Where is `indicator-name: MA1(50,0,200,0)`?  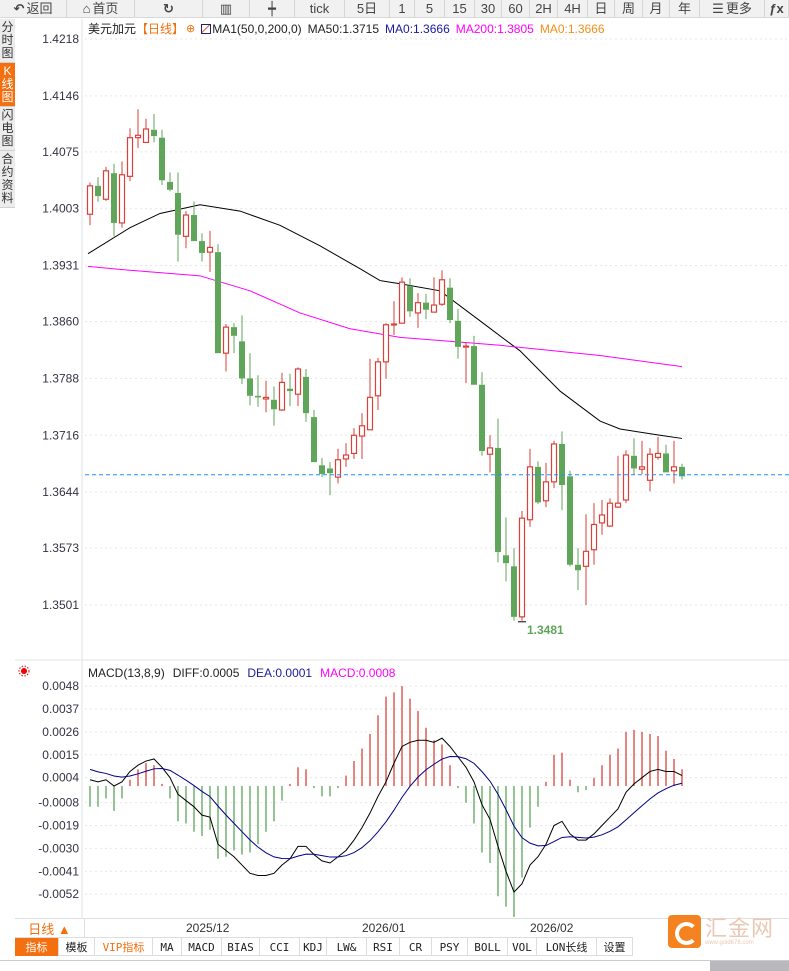
indicator-name: MA1(50,0,200,0) is located at coordinates (257, 28).